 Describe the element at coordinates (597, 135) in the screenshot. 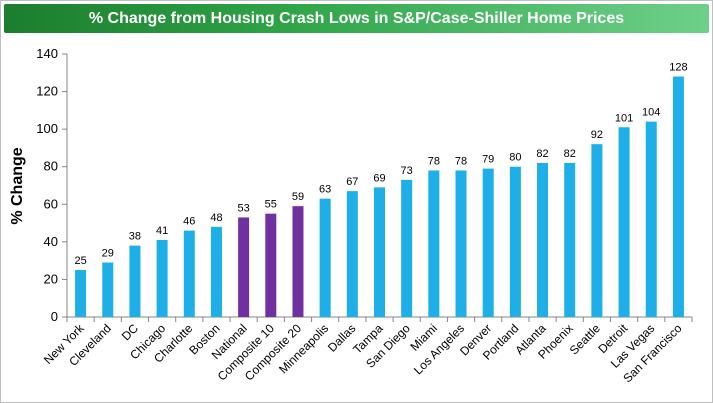

I see `data-label: 92` at that location.